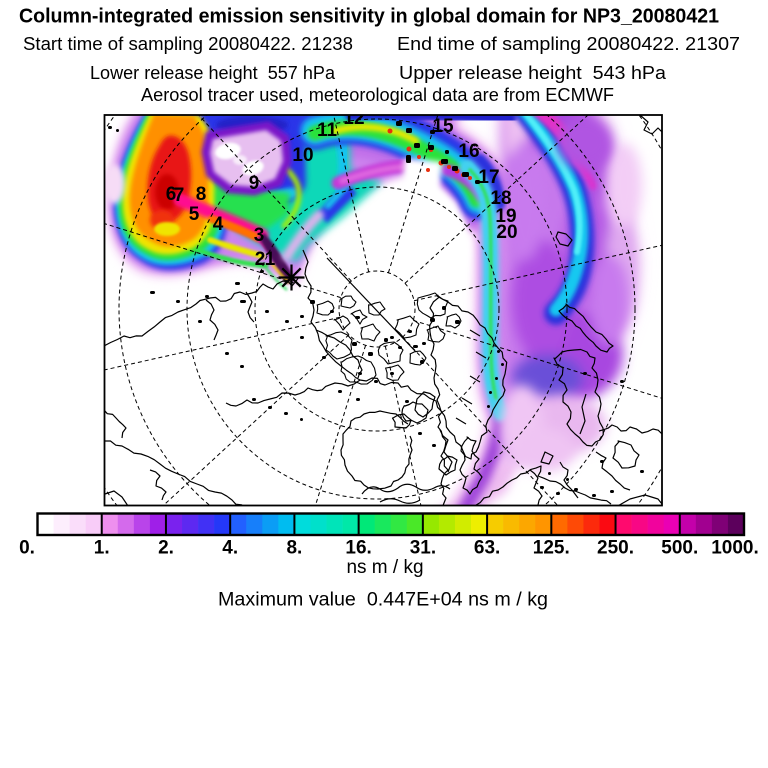 The image size is (768, 768). What do you see at coordinates (358, 548) in the screenshot?
I see `svg-text: 16.` at bounding box center [358, 548].